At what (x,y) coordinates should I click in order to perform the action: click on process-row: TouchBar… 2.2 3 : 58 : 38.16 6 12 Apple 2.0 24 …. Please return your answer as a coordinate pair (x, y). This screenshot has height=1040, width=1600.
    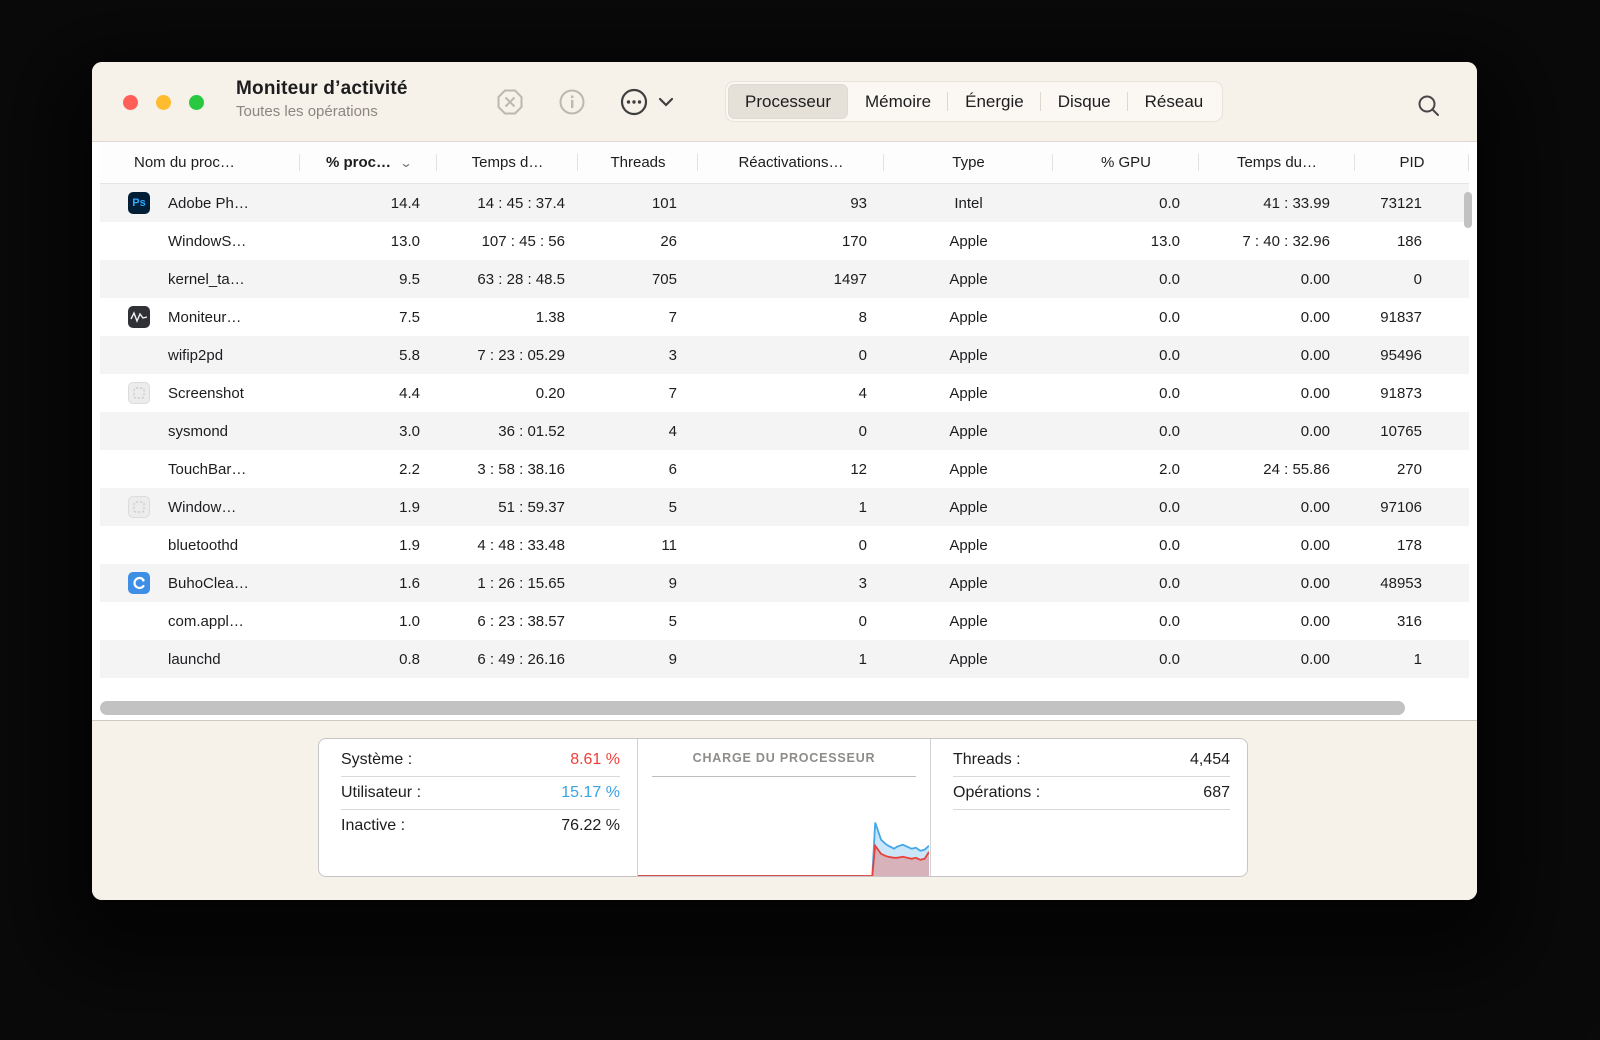
    Looking at the image, I should click on (784, 469).